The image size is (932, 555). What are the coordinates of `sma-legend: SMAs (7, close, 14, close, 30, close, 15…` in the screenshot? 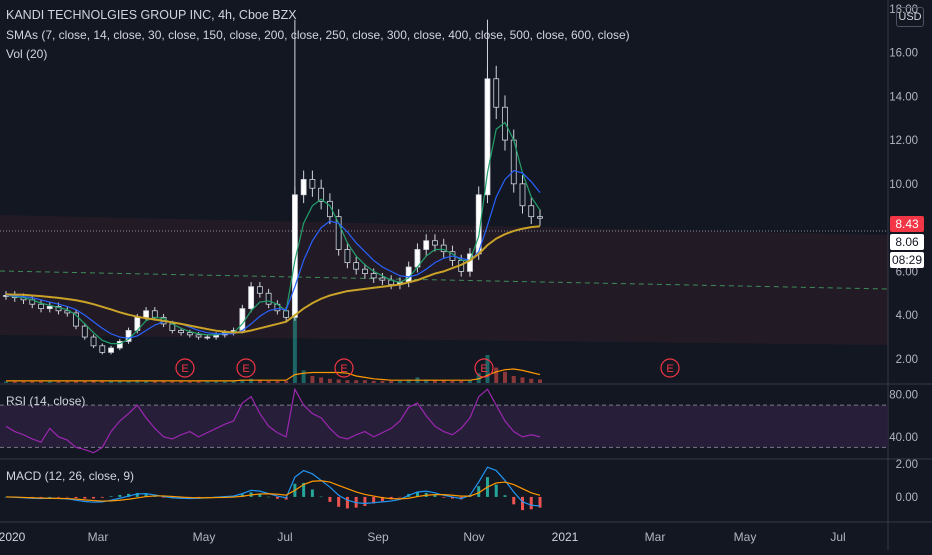 It's located at (318, 35).